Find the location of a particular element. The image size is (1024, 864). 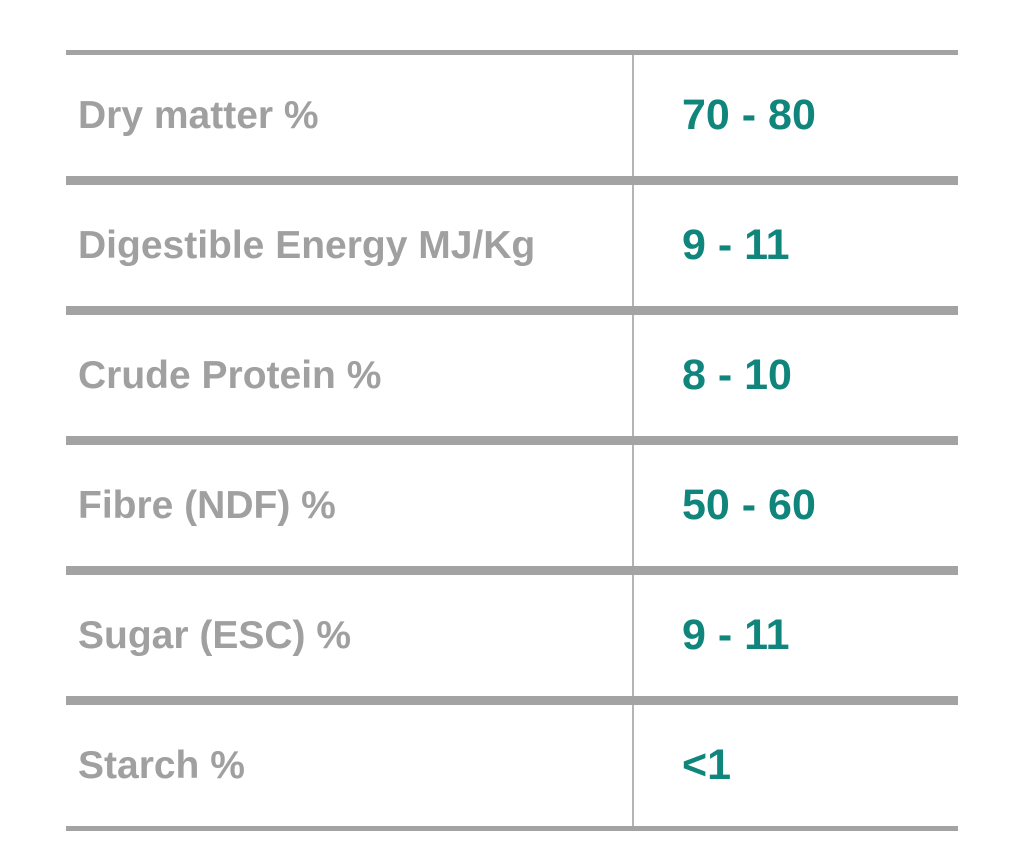

table-row-sugar: Sugar (ESC) % 9 - 11 is located at coordinates (512, 635).